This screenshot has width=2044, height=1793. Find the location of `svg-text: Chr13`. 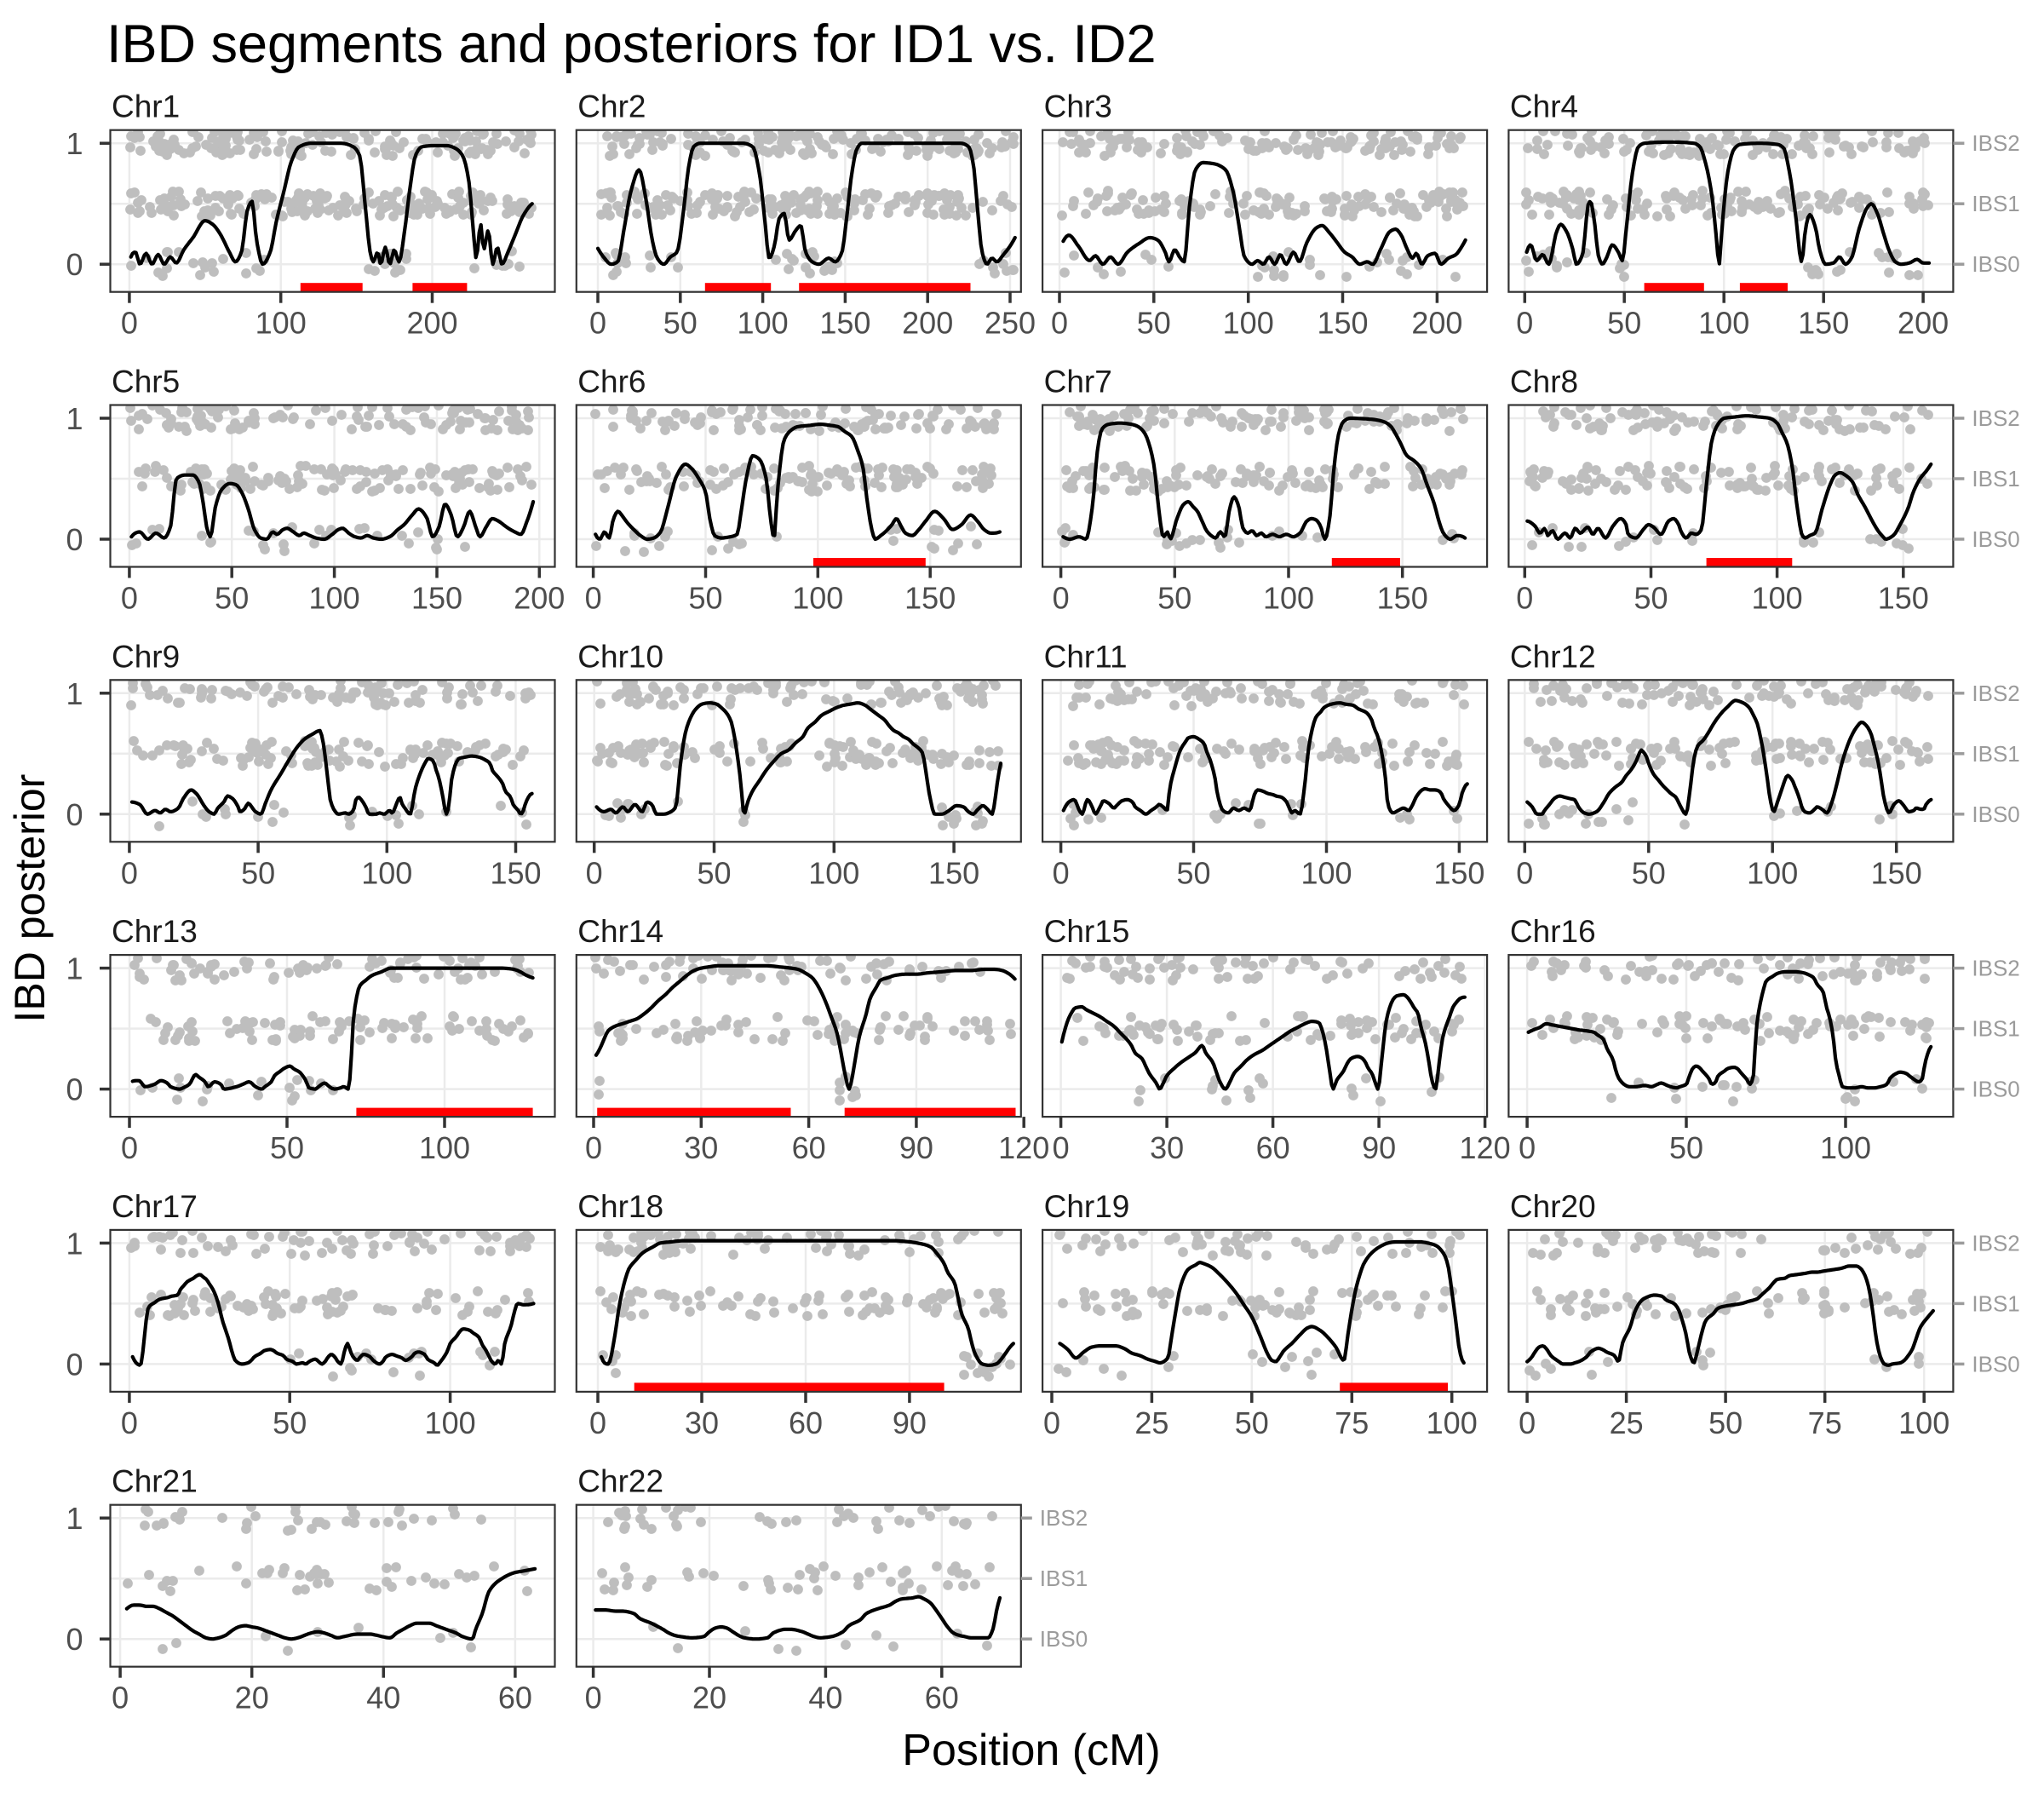

svg-text: Chr13 is located at coordinates (155, 932).